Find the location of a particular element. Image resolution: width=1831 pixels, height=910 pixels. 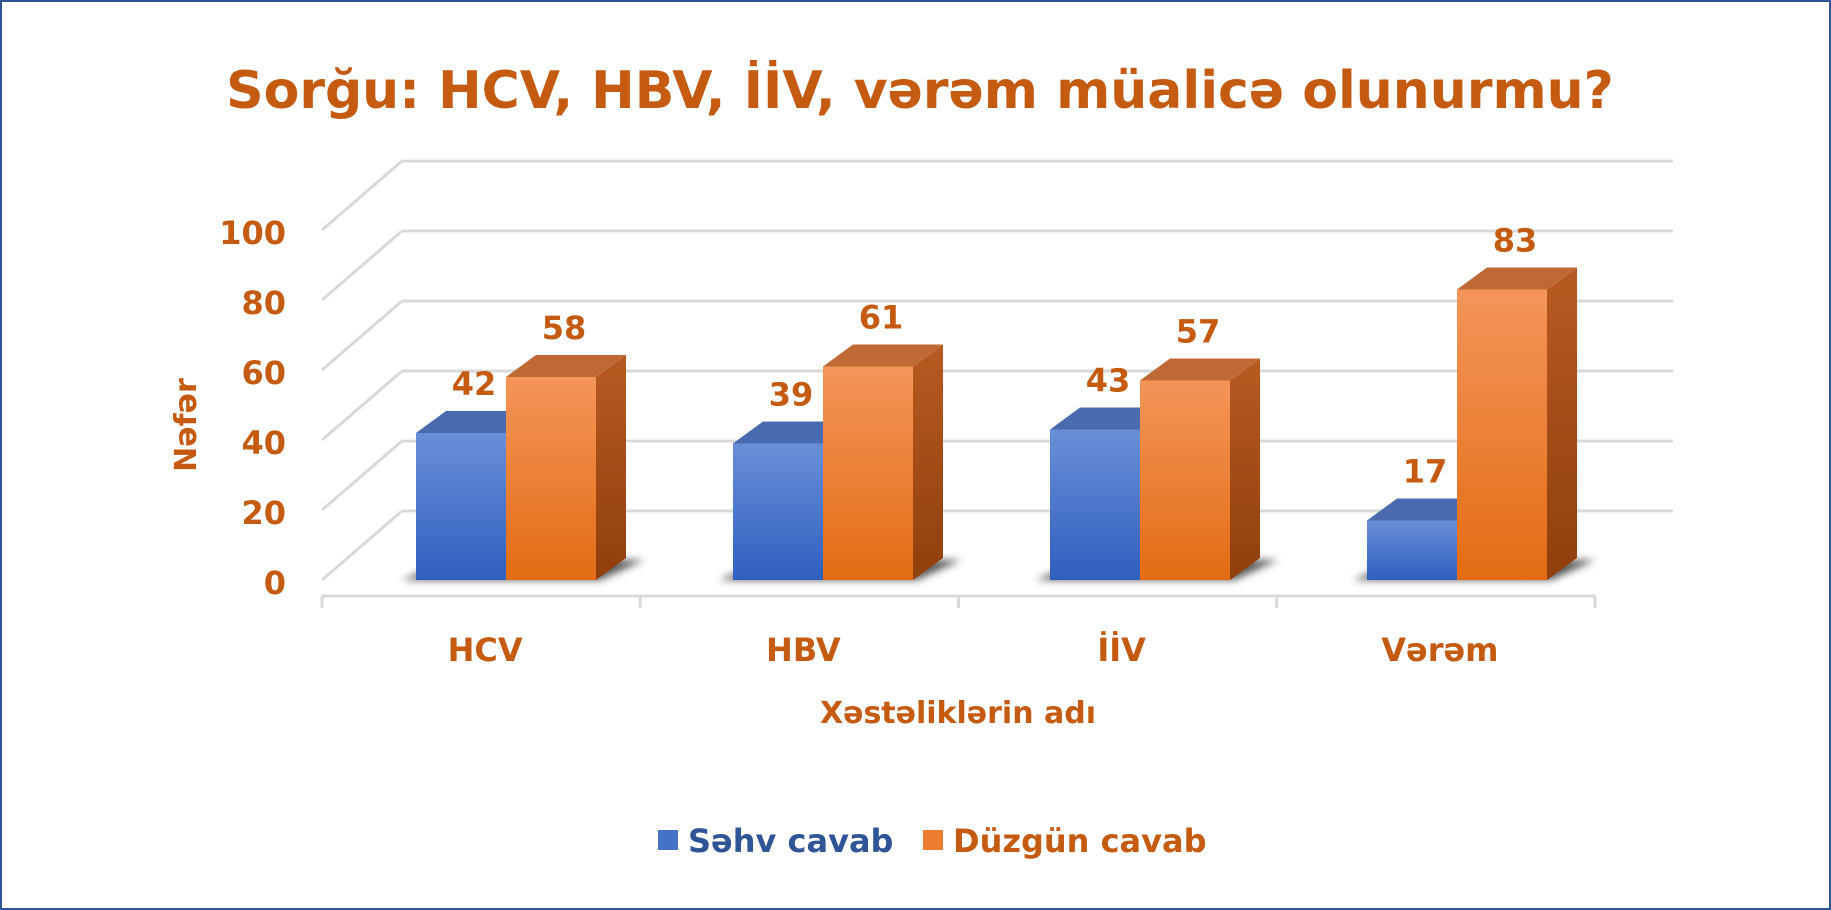

data-label: 57 is located at coordinates (1198, 332).